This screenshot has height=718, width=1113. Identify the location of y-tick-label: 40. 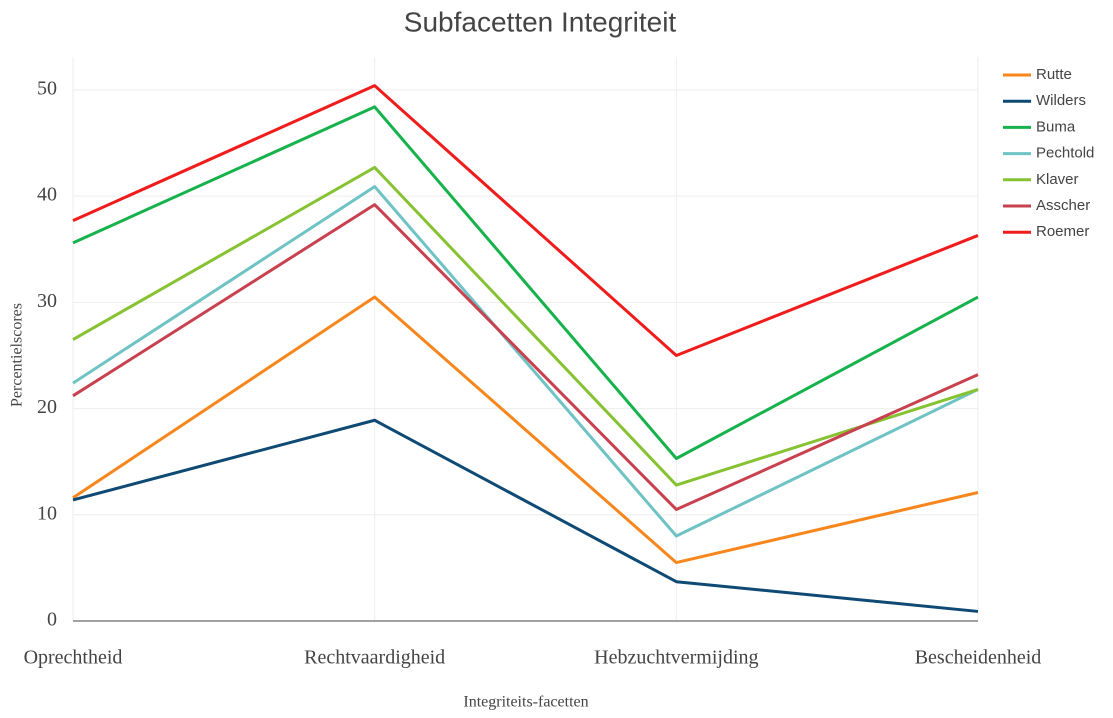
(47, 195).